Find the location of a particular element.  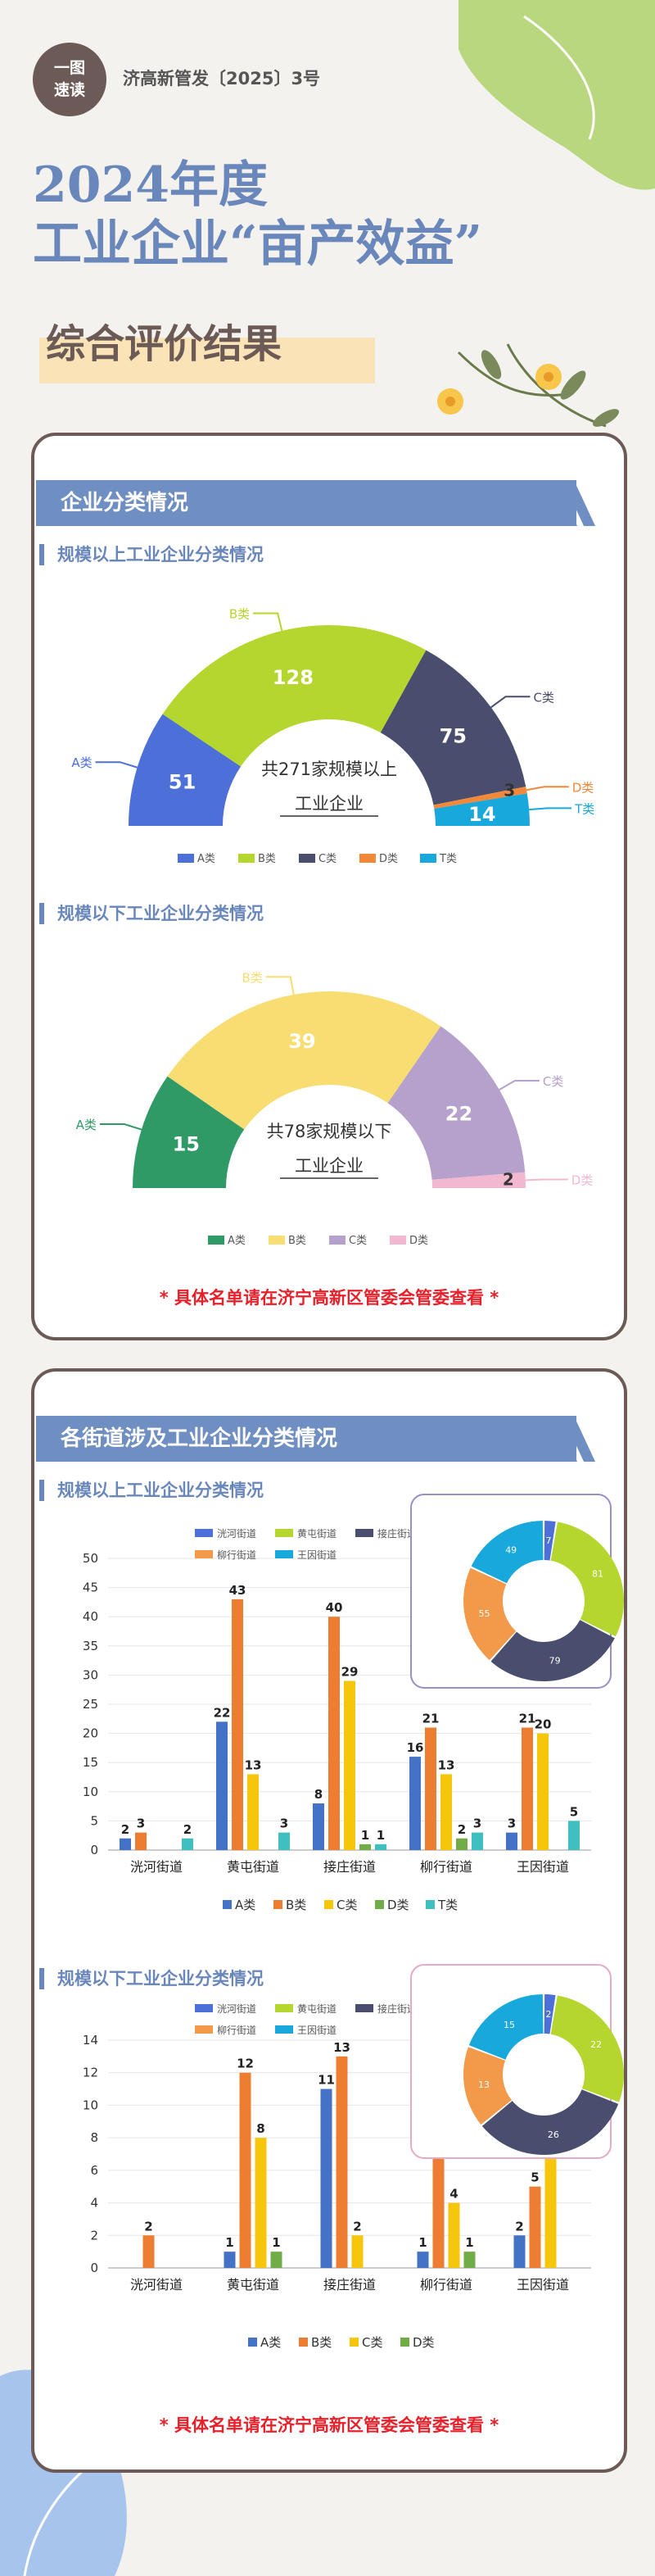

title-year: 2024年度 is located at coordinates (150, 185).